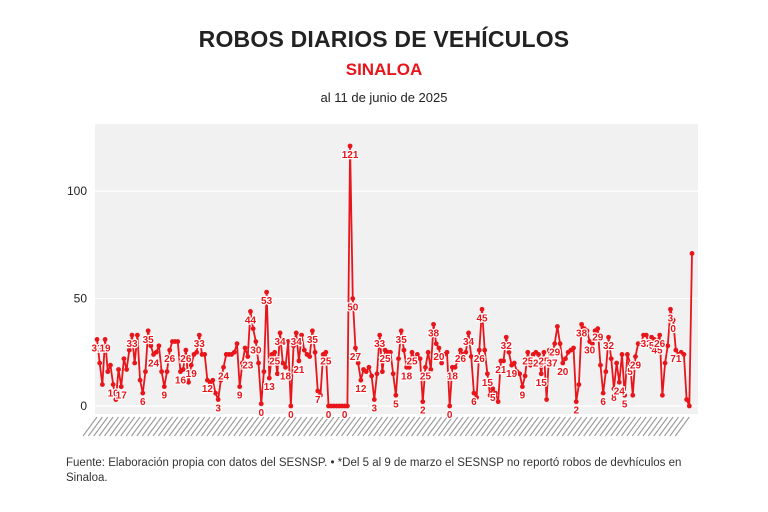 The width and height of the screenshot is (768, 512). I want to click on data-label: 45, so click(482, 318).